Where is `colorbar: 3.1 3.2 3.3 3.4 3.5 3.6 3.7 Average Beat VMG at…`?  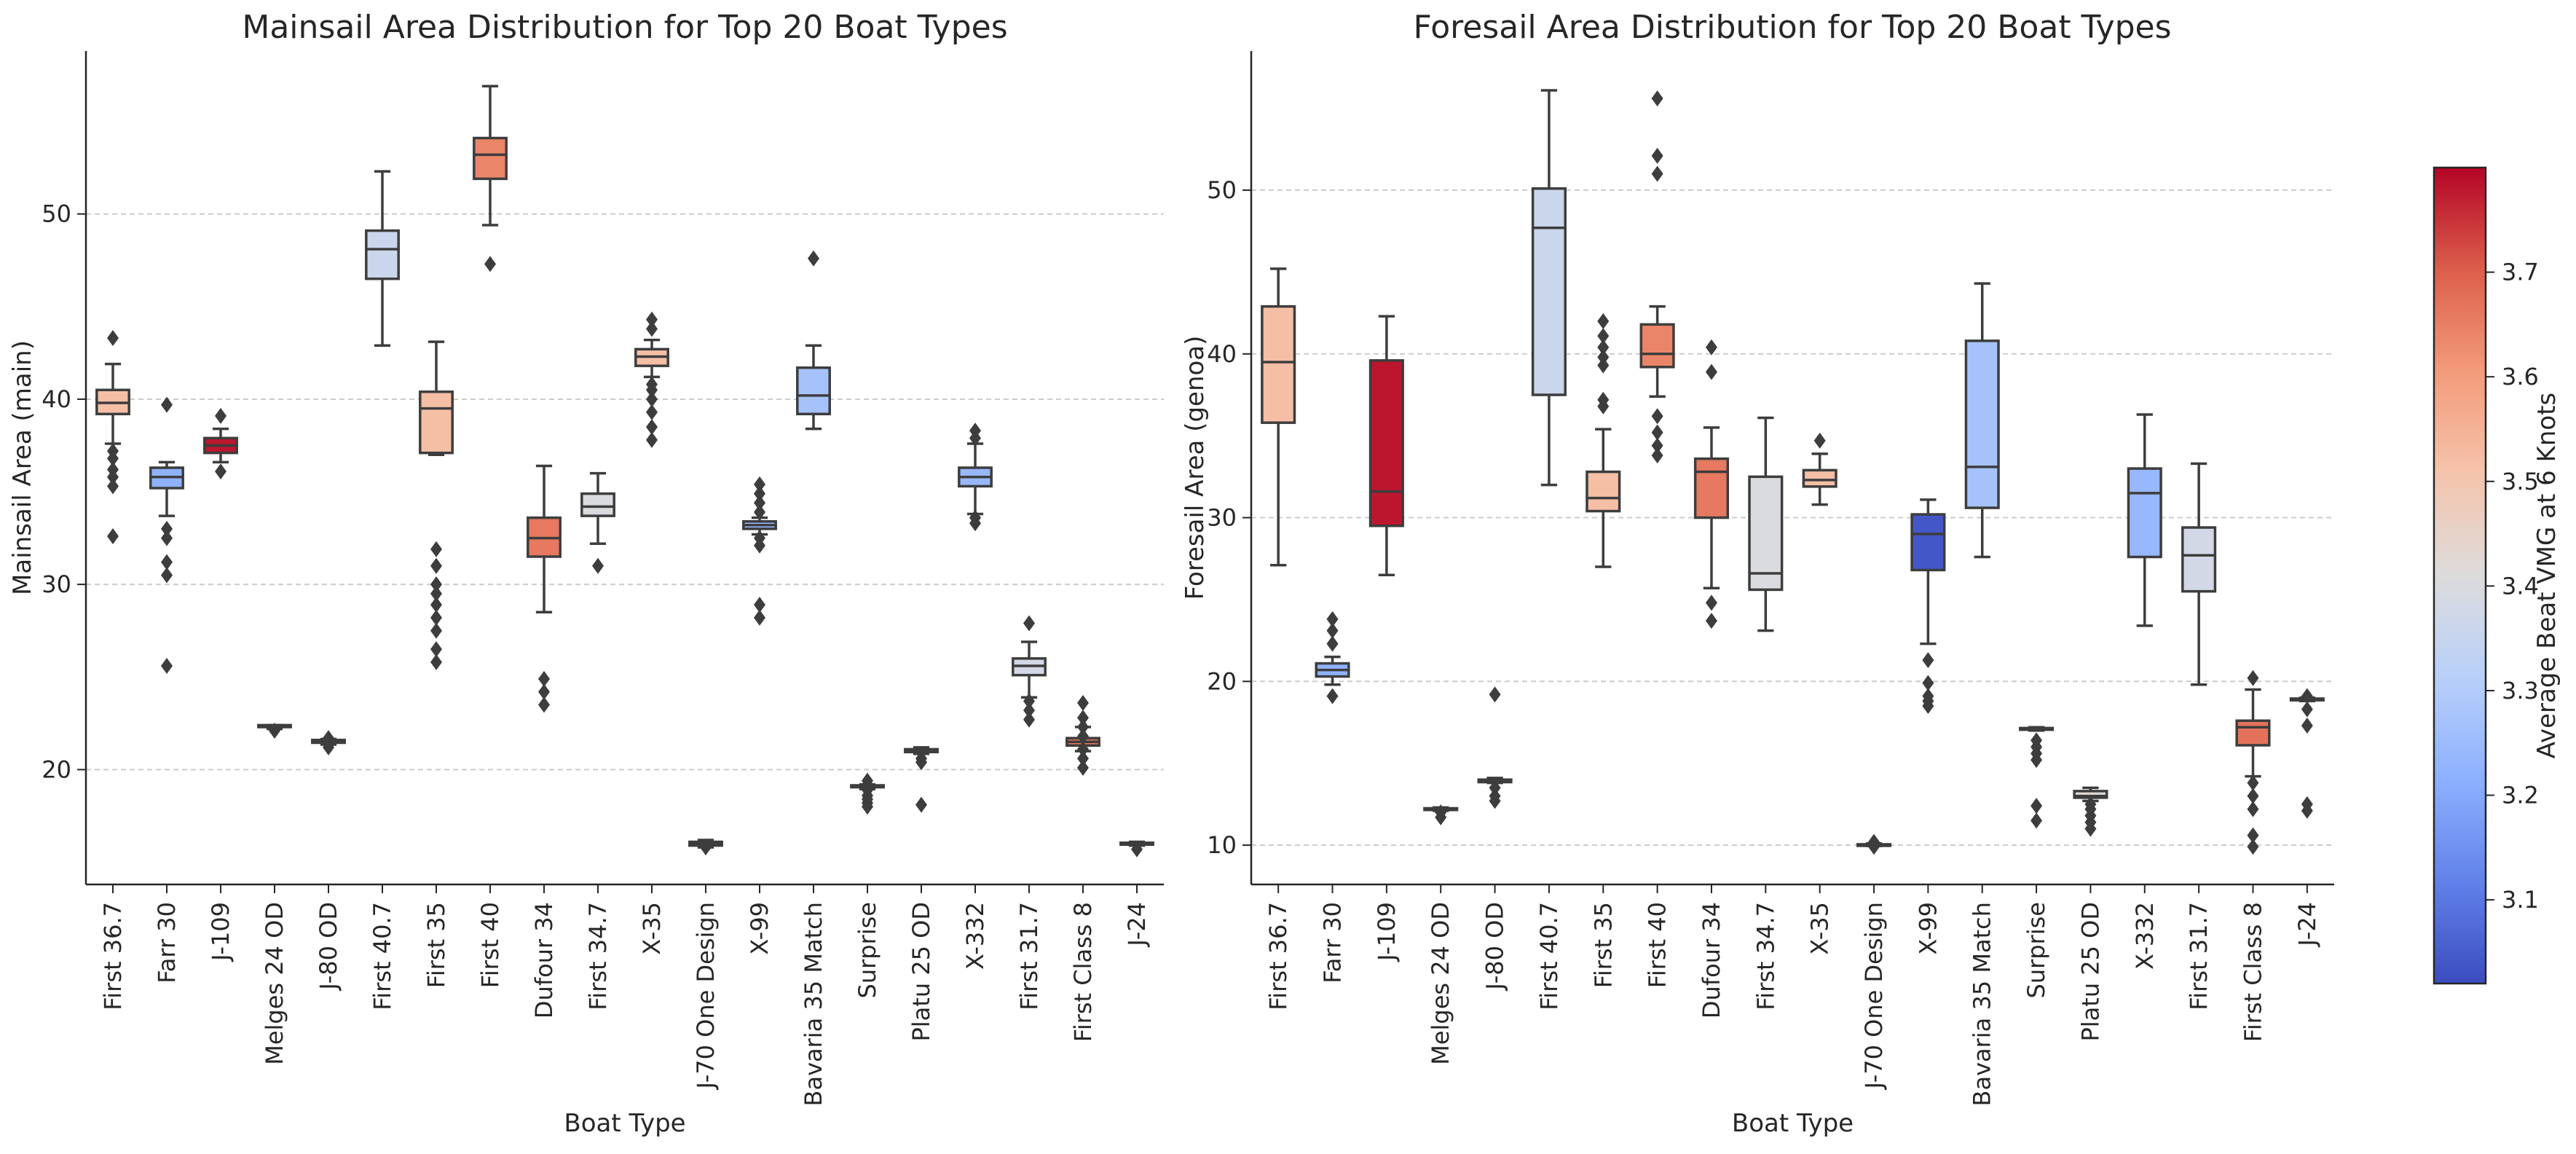
colorbar: 3.1 3.2 3.3 3.4 3.5 3.6 3.7 Average Beat VMG at… is located at coordinates (2497, 575).